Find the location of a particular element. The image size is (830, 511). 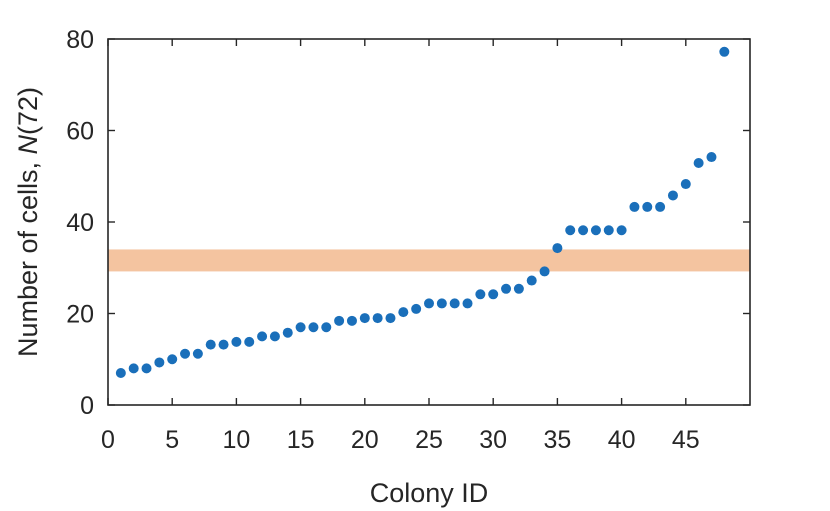

x-tick-label: 45 is located at coordinates (686, 440).